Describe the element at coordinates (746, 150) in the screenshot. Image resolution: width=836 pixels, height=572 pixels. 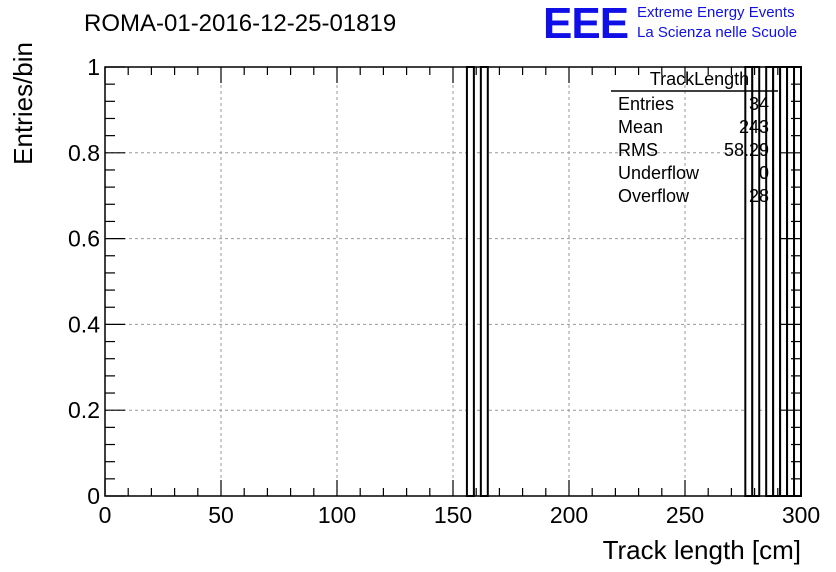
I see `stats-value: 58.29` at that location.